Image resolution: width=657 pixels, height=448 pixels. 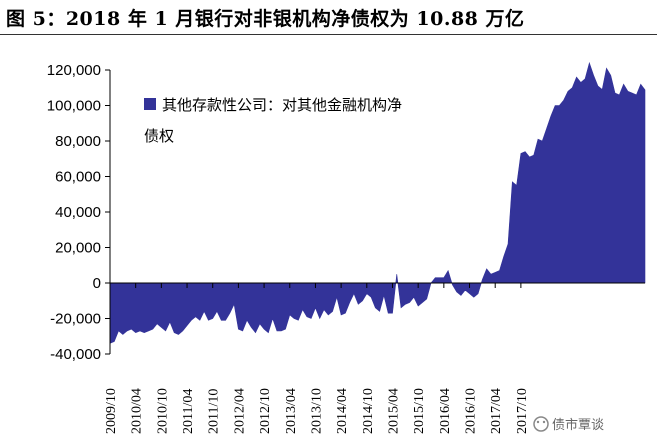 I want to click on chart-title: 图 5：2018 年 1 月银行对非银机构净债权为 10.88 万亿, so click(x=265, y=19).